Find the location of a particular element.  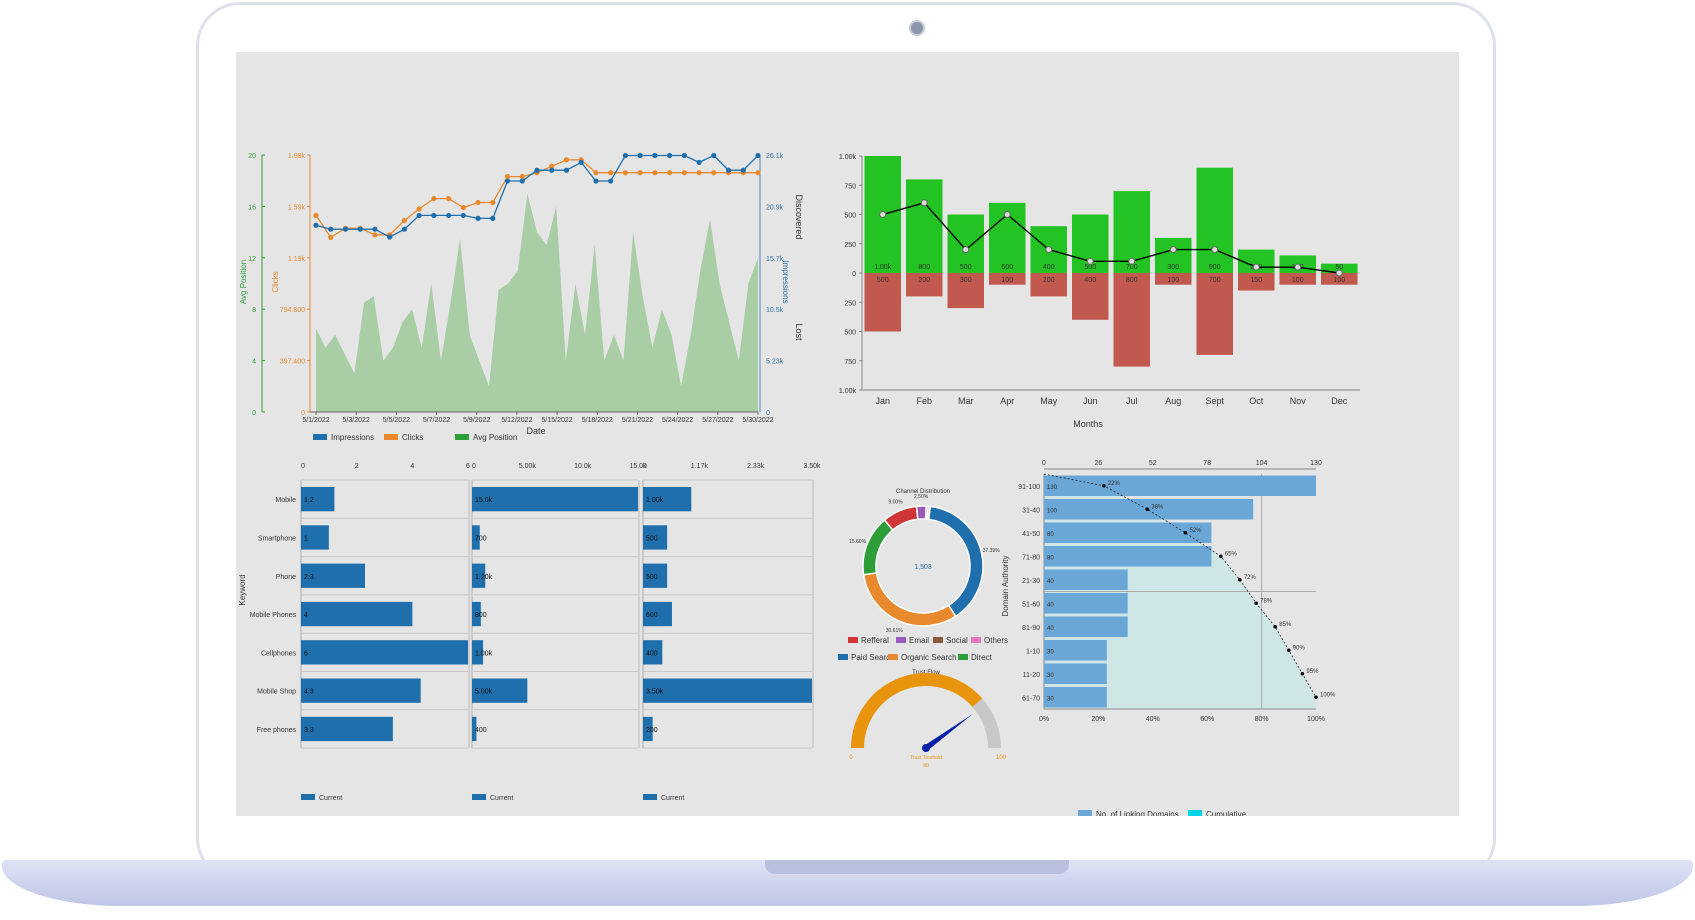

panel-tick-label: 15.0k is located at coordinates (638, 466).